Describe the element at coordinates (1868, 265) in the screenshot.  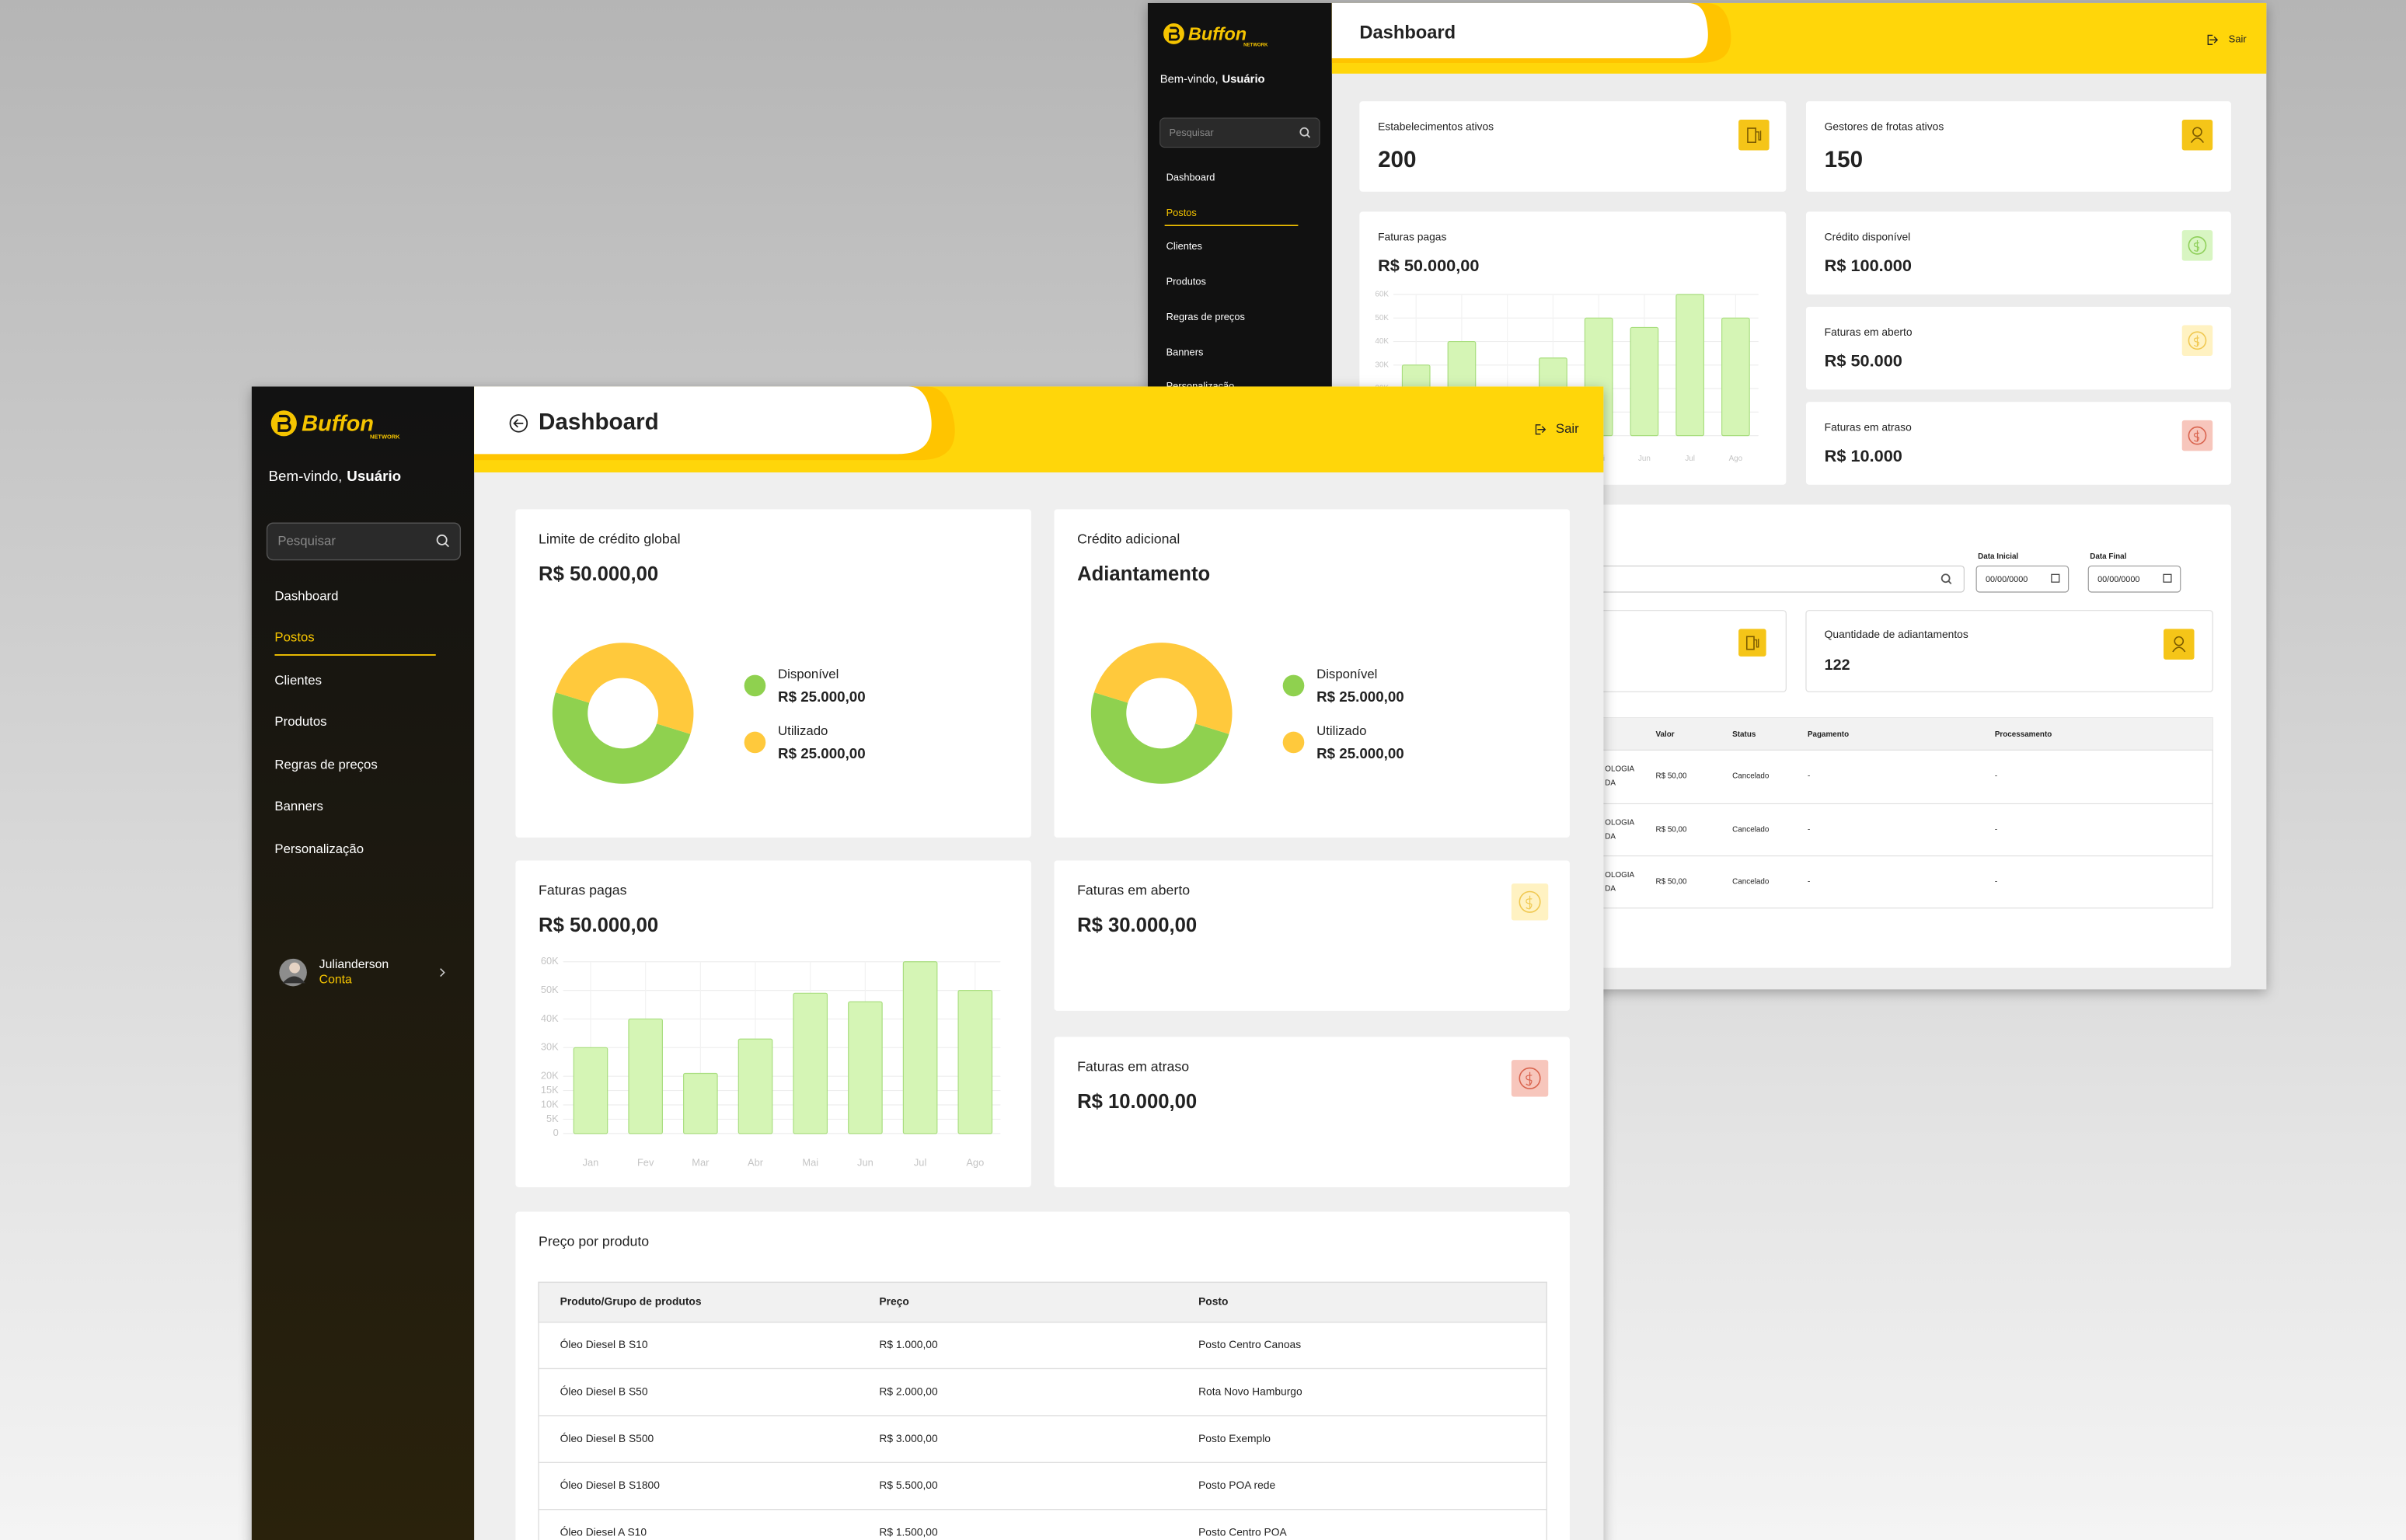
I see `stat-value: R$ 100.000` at that location.